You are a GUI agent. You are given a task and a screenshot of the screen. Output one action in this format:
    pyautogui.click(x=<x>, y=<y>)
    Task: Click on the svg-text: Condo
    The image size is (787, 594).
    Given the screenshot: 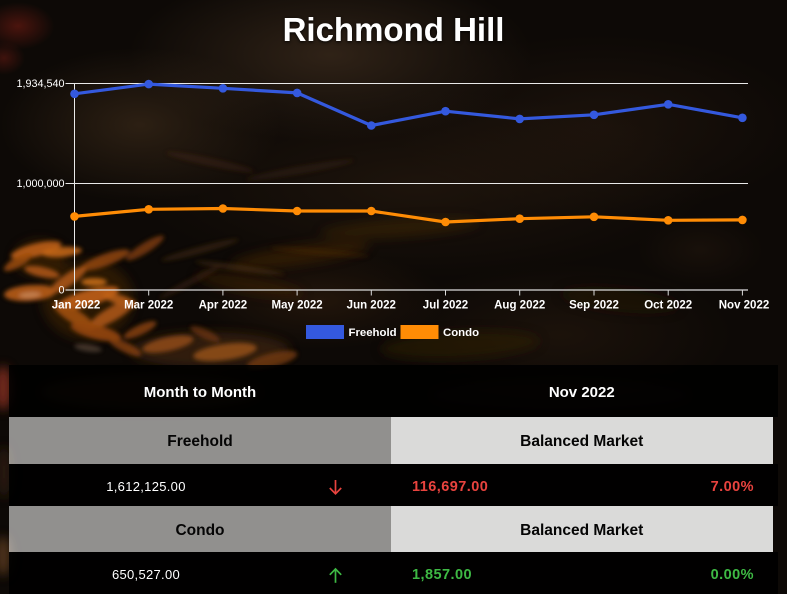 What is the action you would take?
    pyautogui.click(x=461, y=333)
    